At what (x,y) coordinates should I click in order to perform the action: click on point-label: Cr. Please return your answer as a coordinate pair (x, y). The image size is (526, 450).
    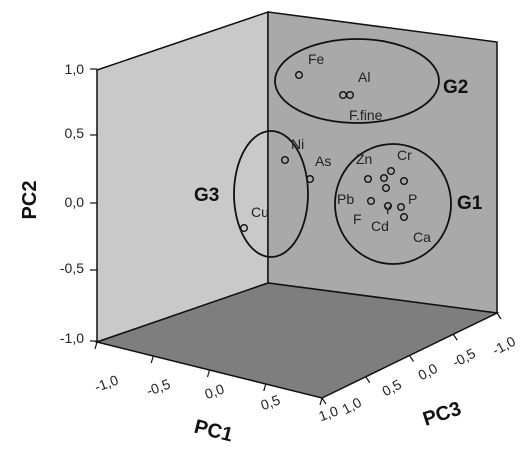
    Looking at the image, I should click on (404, 155).